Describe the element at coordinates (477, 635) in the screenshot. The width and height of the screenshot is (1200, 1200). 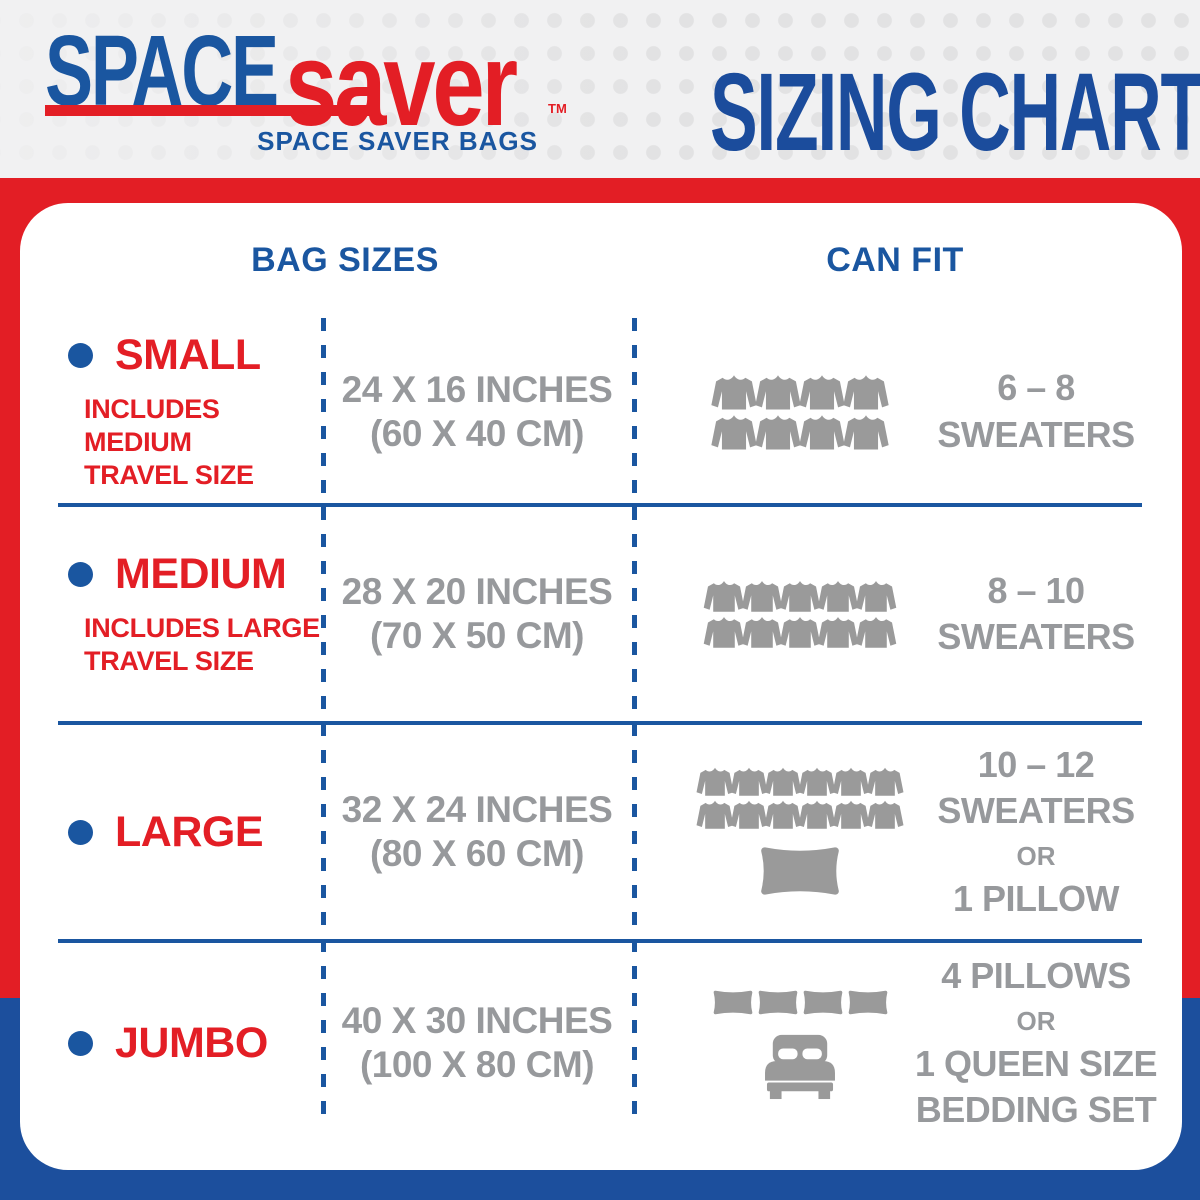
I see `dimensions-cm: (70 X 50 CM)` at that location.